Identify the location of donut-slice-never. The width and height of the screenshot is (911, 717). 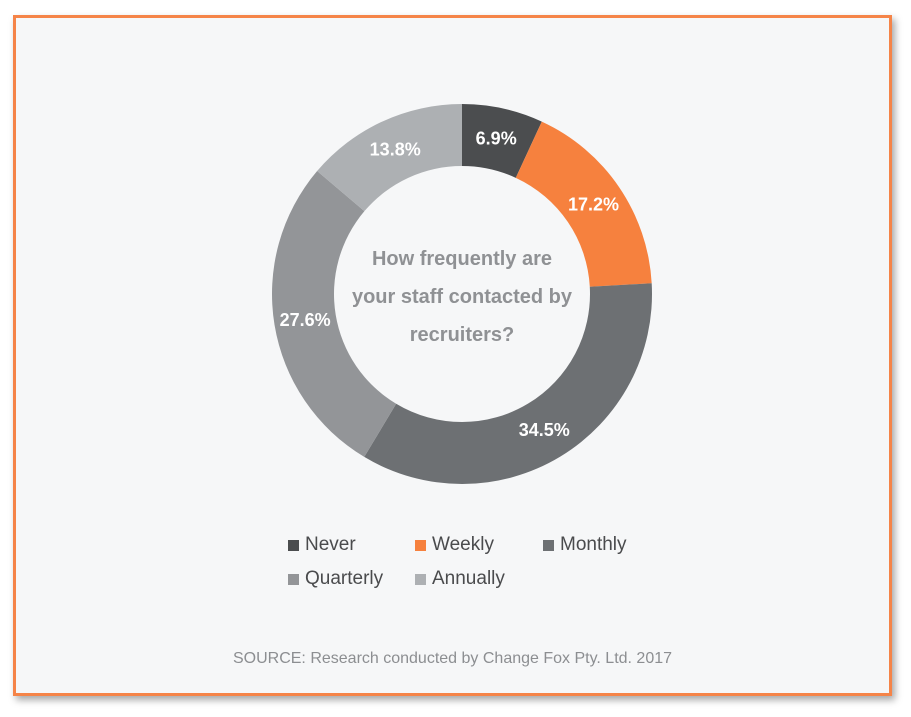
(502, 141).